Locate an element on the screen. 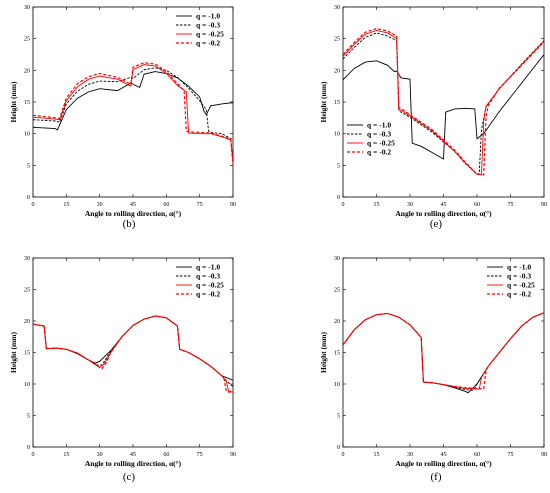 The height and width of the screenshot is (493, 550). panel-label: (c) is located at coordinates (129, 477).